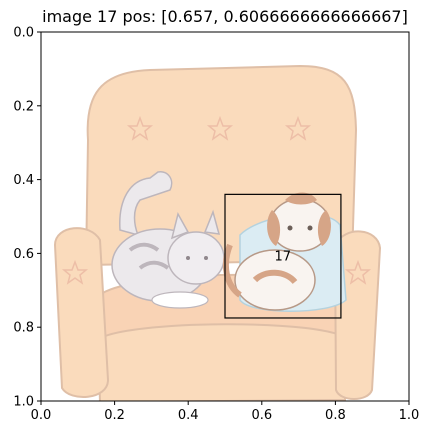 The width and height of the screenshot is (432, 435). Describe the element at coordinates (409, 415) in the screenshot. I see `x-tick-label: 1.0` at that location.